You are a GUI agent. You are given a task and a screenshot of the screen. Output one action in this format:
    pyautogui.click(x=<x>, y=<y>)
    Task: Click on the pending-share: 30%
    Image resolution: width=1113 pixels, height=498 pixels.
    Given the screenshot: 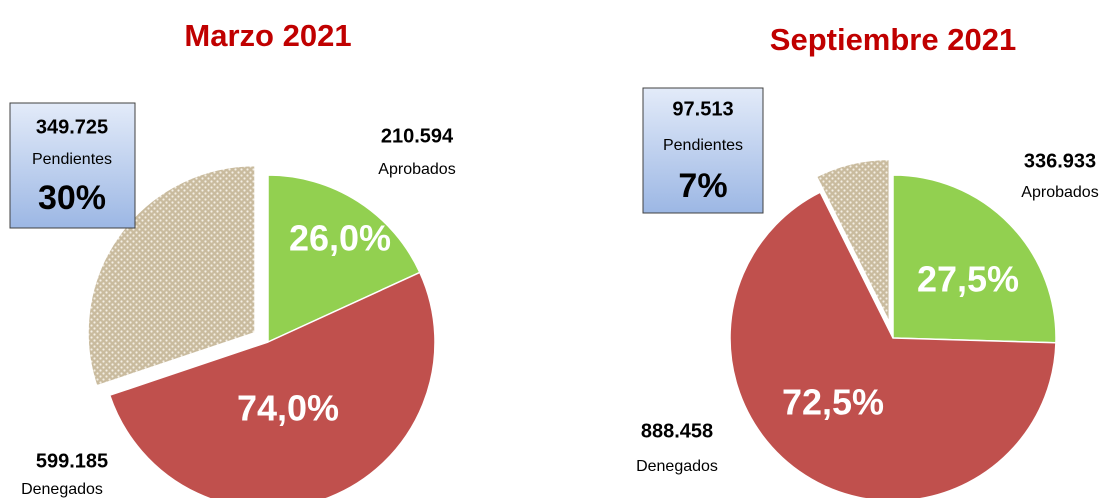 What is the action you would take?
    pyautogui.click(x=72, y=198)
    